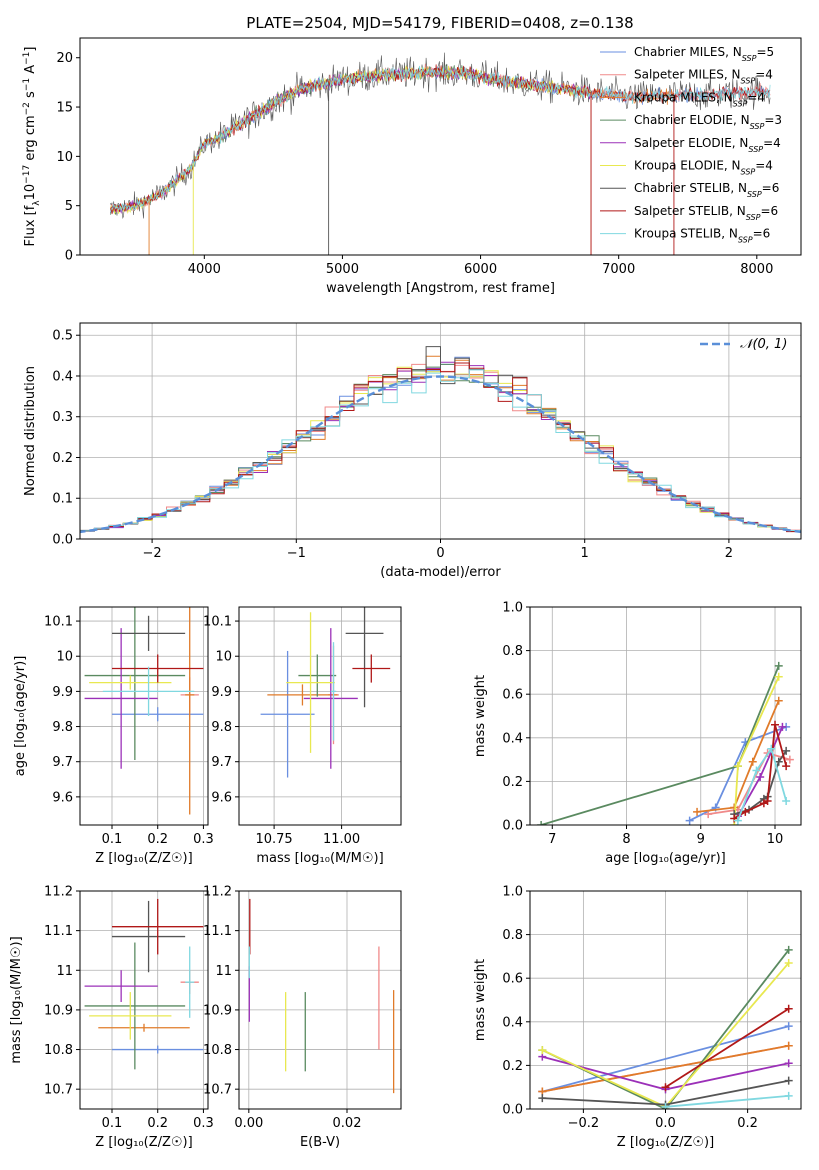 This screenshot has height=1170, width=819. Describe the element at coordinates (30, 431) in the screenshot. I see `residuals-ylabel: Normed distribution` at that location.